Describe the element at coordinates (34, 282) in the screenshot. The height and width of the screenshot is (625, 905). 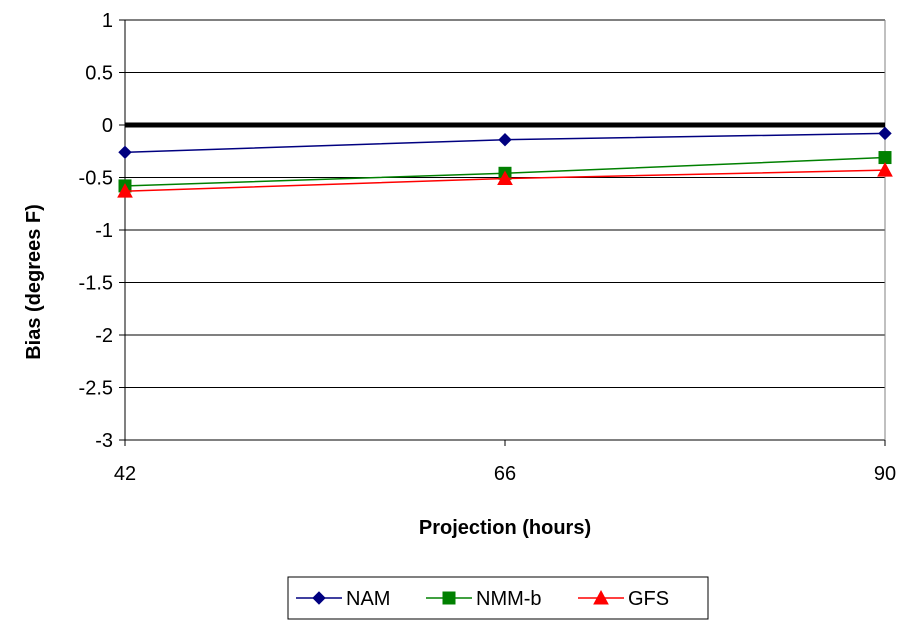
I see `y-axis-title: Bias (degrees F)` at that location.